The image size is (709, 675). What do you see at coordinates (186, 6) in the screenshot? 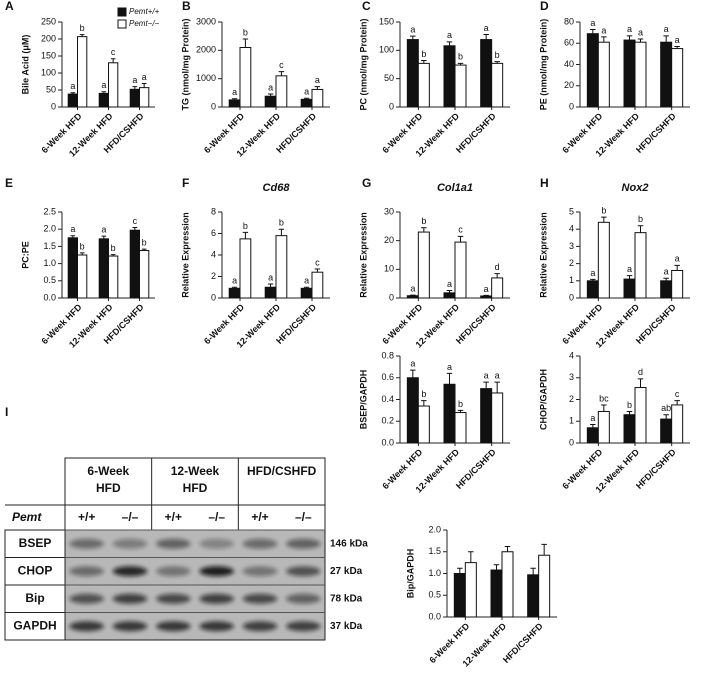
I see `panel-label: B` at bounding box center [186, 6].